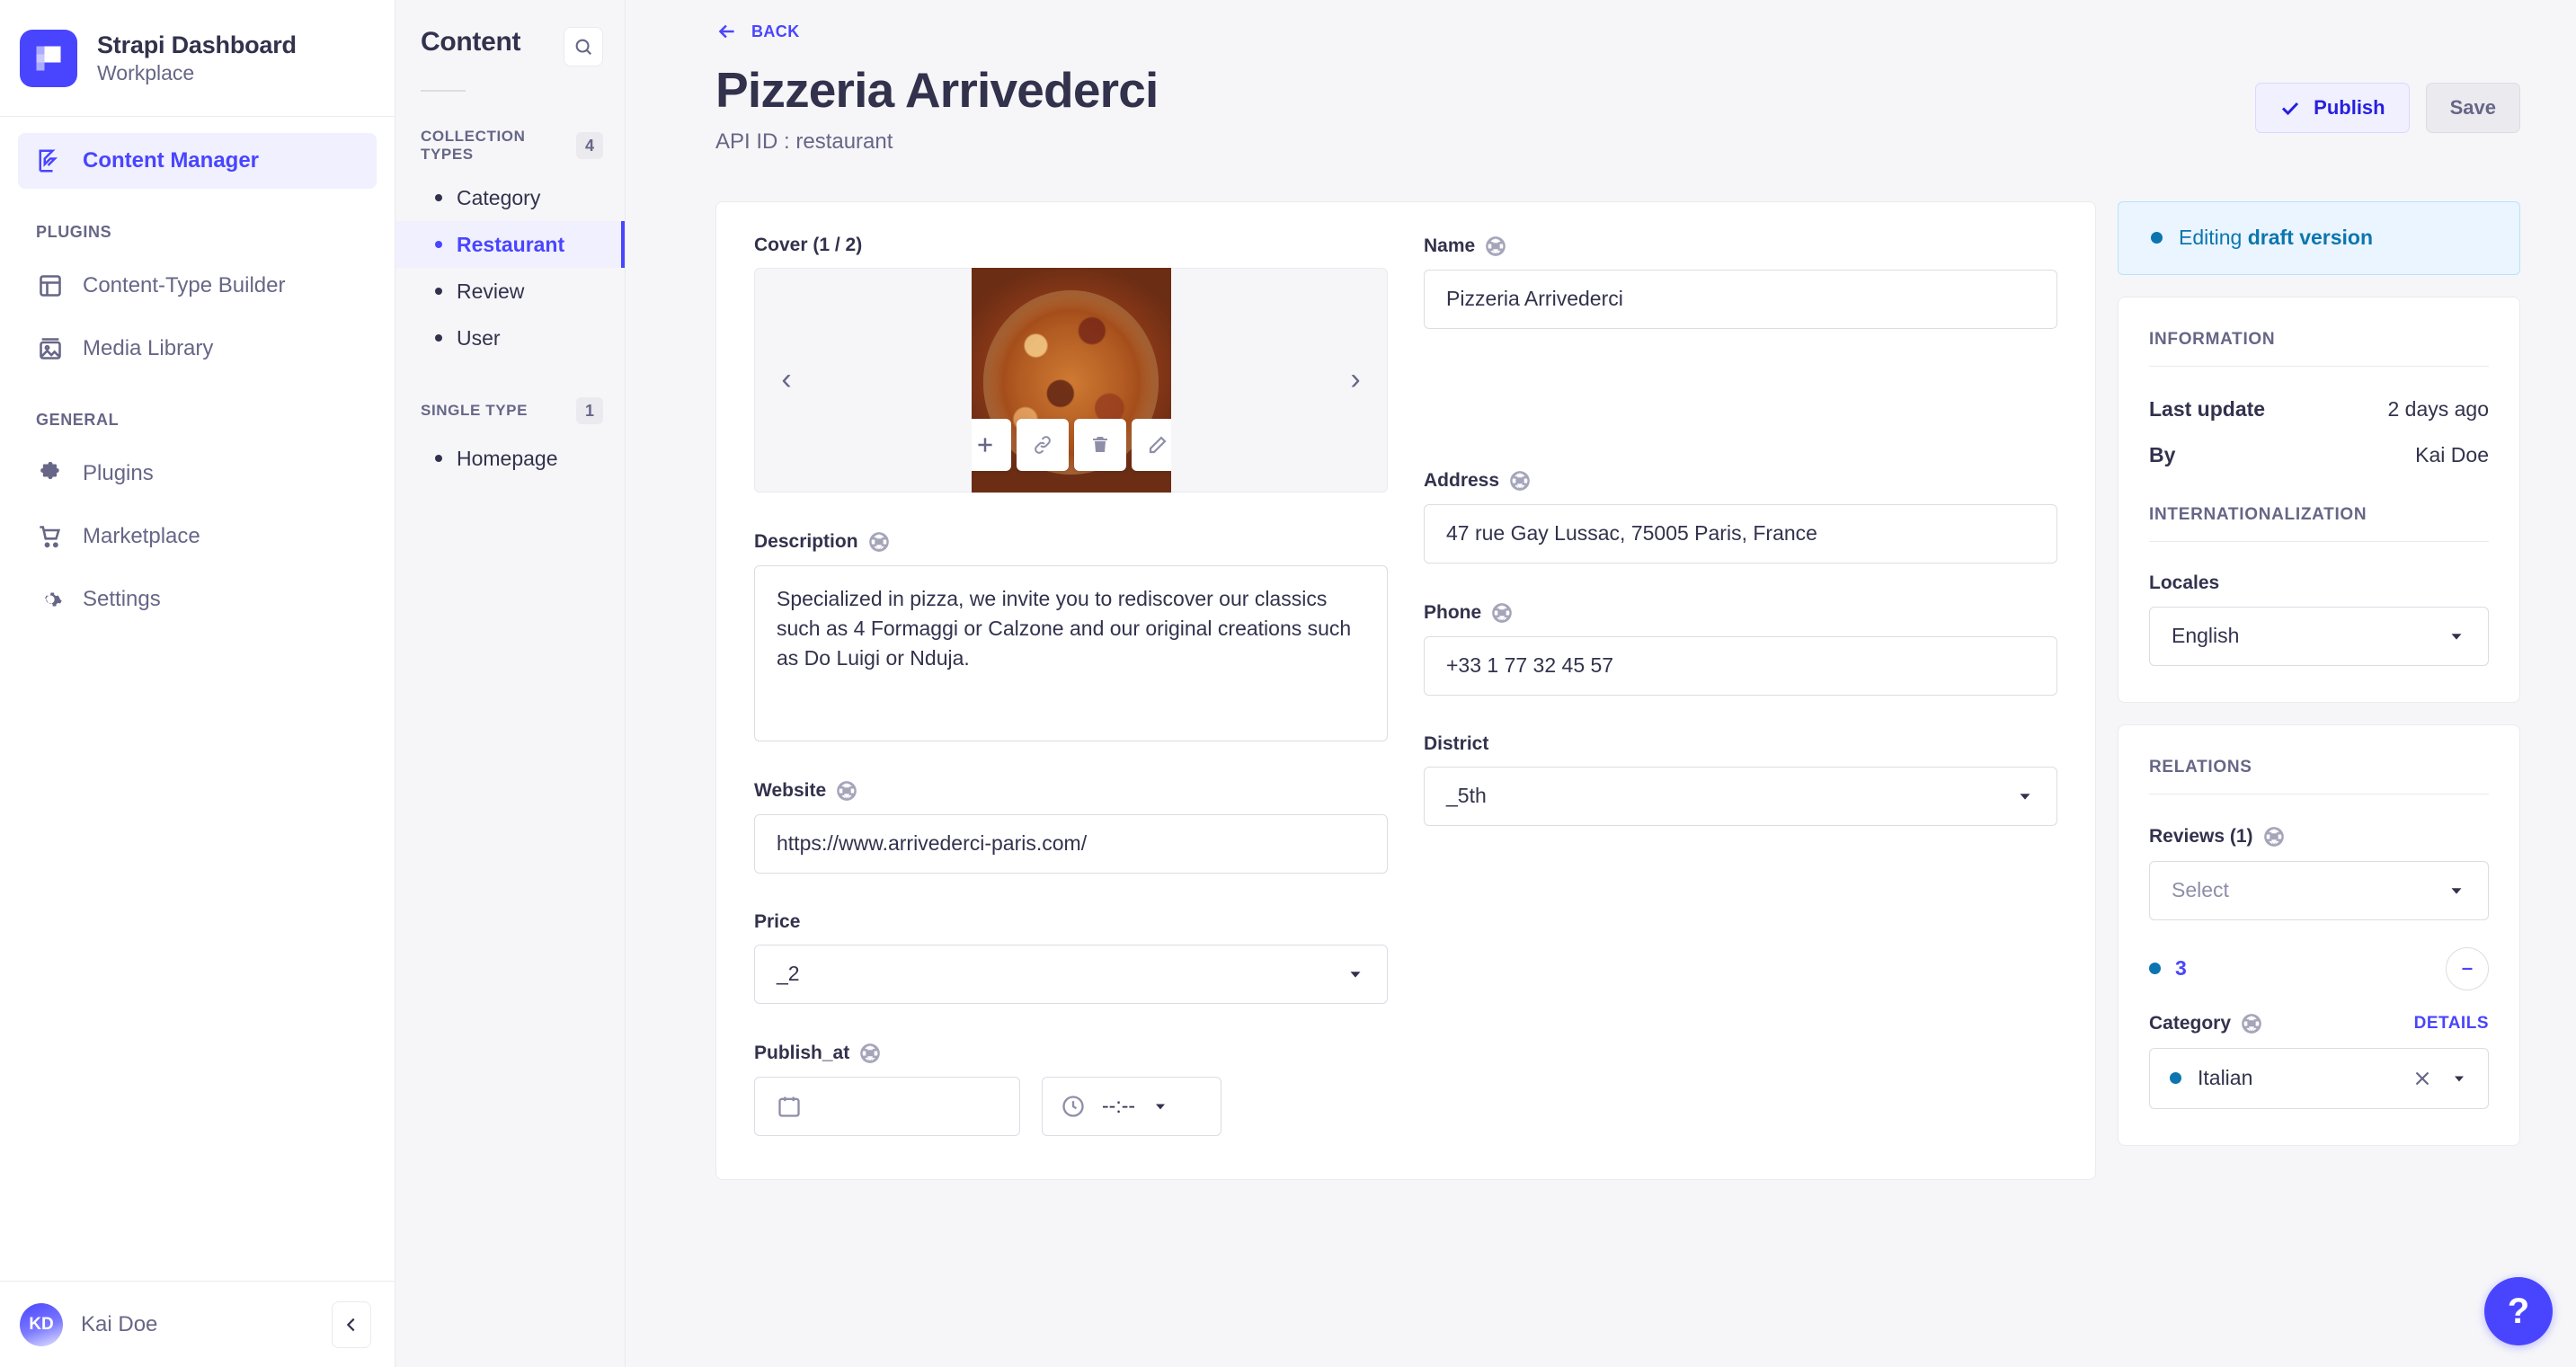 This screenshot has height=1367, width=2576. What do you see at coordinates (1466, 796) in the screenshot?
I see `district-value: _5th` at bounding box center [1466, 796].